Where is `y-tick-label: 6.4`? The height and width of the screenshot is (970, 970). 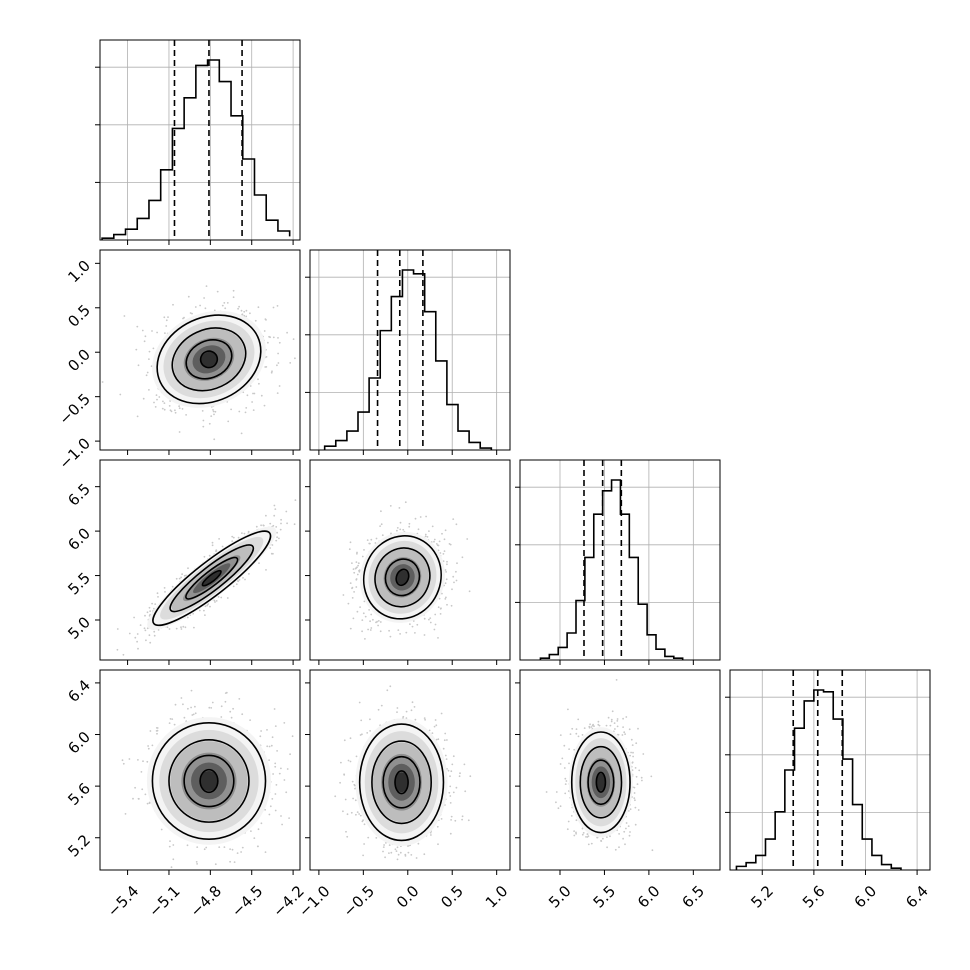 y-tick-label: 6.4 is located at coordinates (79, 691).